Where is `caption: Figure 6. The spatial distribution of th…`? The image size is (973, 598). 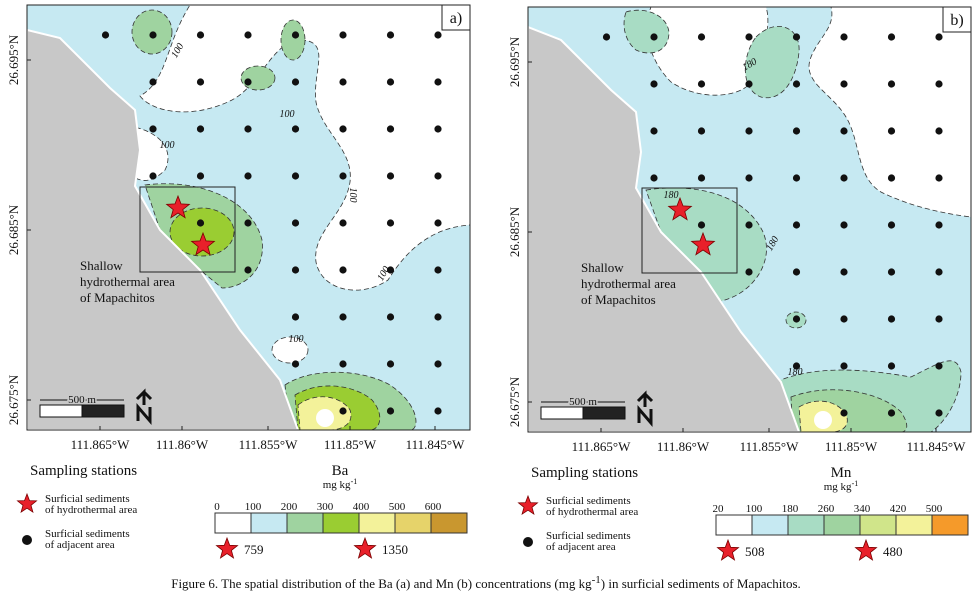 caption: Figure 6. The spatial distribution of th… is located at coordinates (486, 582).